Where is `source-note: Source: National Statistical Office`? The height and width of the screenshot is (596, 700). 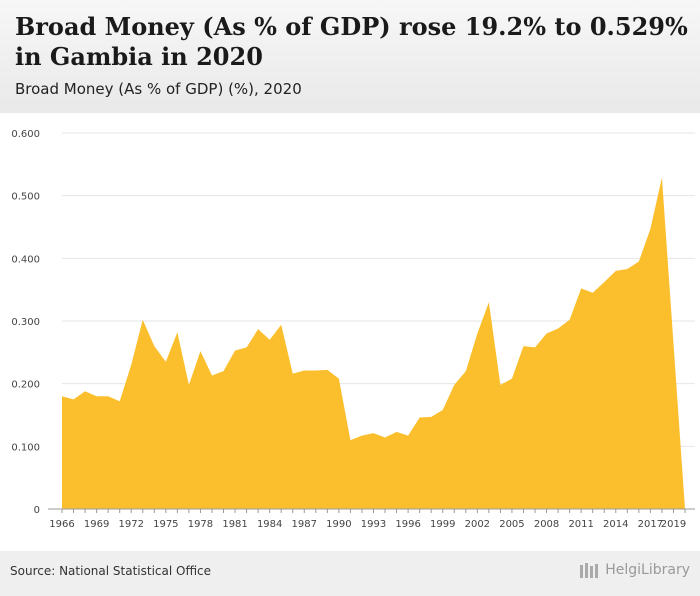 source-note: Source: National Statistical Office is located at coordinates (111, 571).